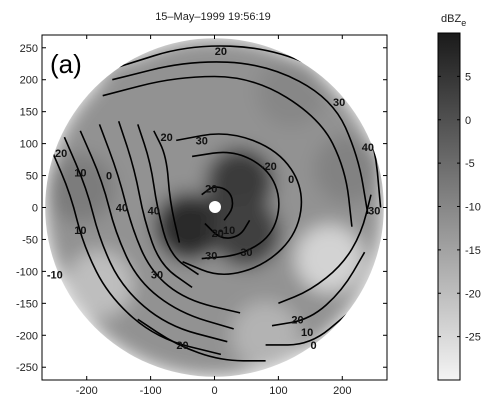  Describe the element at coordinates (453, 20) in the screenshot. I see `colorbar-label: dBZe` at that location.